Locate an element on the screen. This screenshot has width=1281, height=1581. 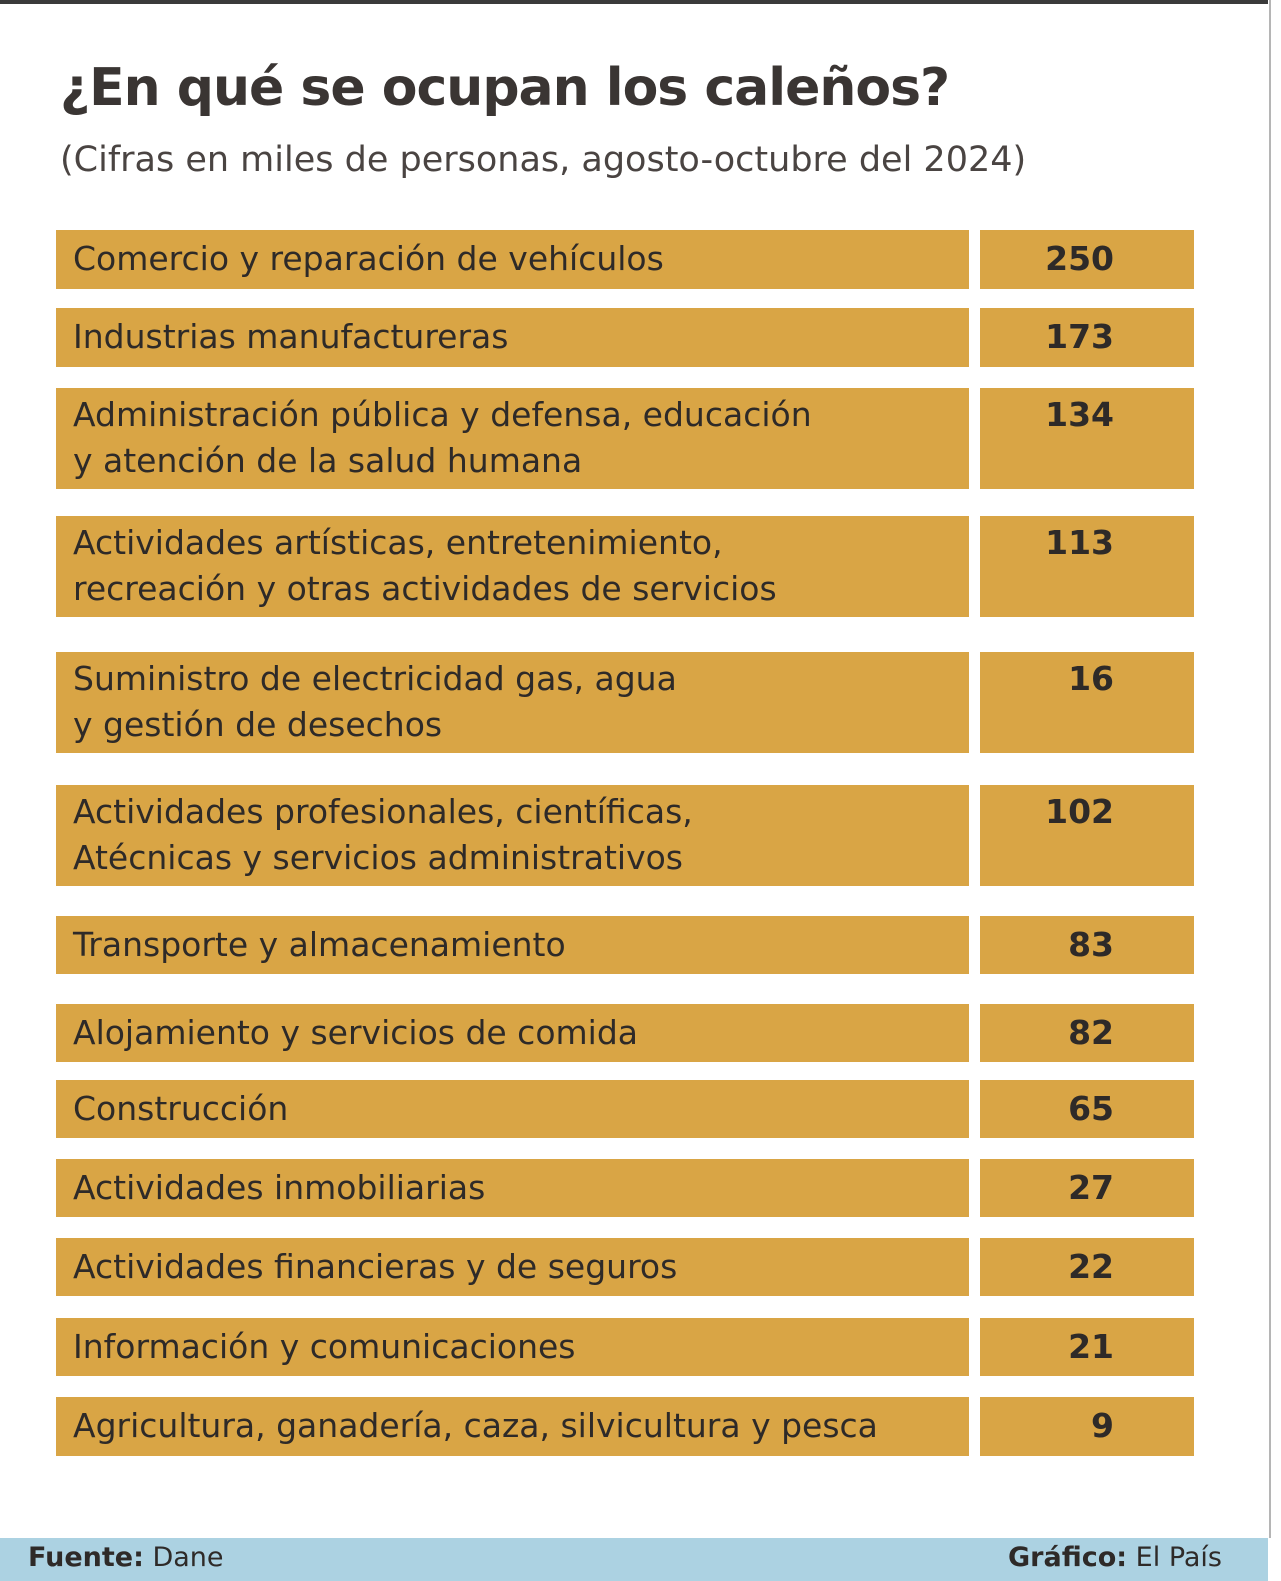
value-label: 134 is located at coordinates (1087, 438).